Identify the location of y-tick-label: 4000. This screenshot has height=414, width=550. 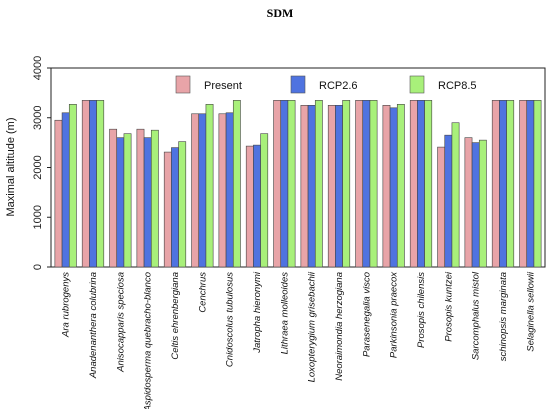
(38, 68).